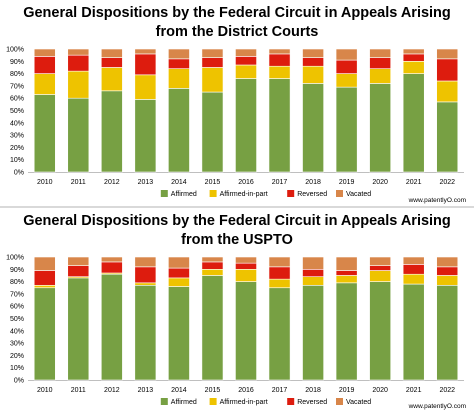 The image size is (474, 414). What do you see at coordinates (212, 53) in the screenshot?
I see `bar-segment-vacated-2015` at bounding box center [212, 53].